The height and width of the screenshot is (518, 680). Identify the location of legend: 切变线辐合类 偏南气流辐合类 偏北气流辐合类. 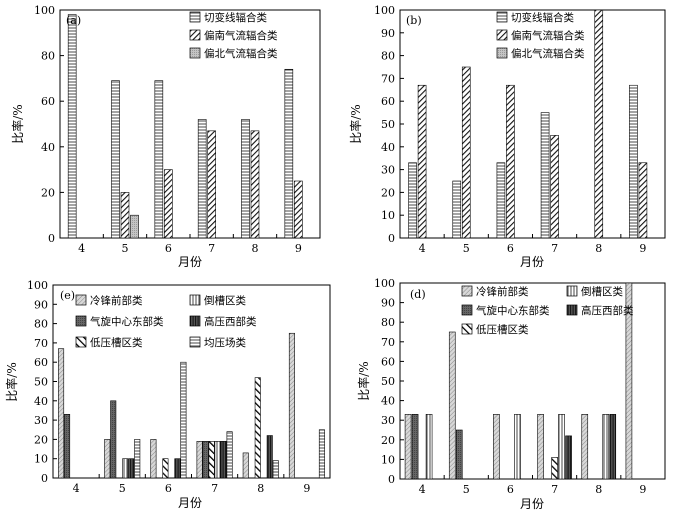
(540, 35).